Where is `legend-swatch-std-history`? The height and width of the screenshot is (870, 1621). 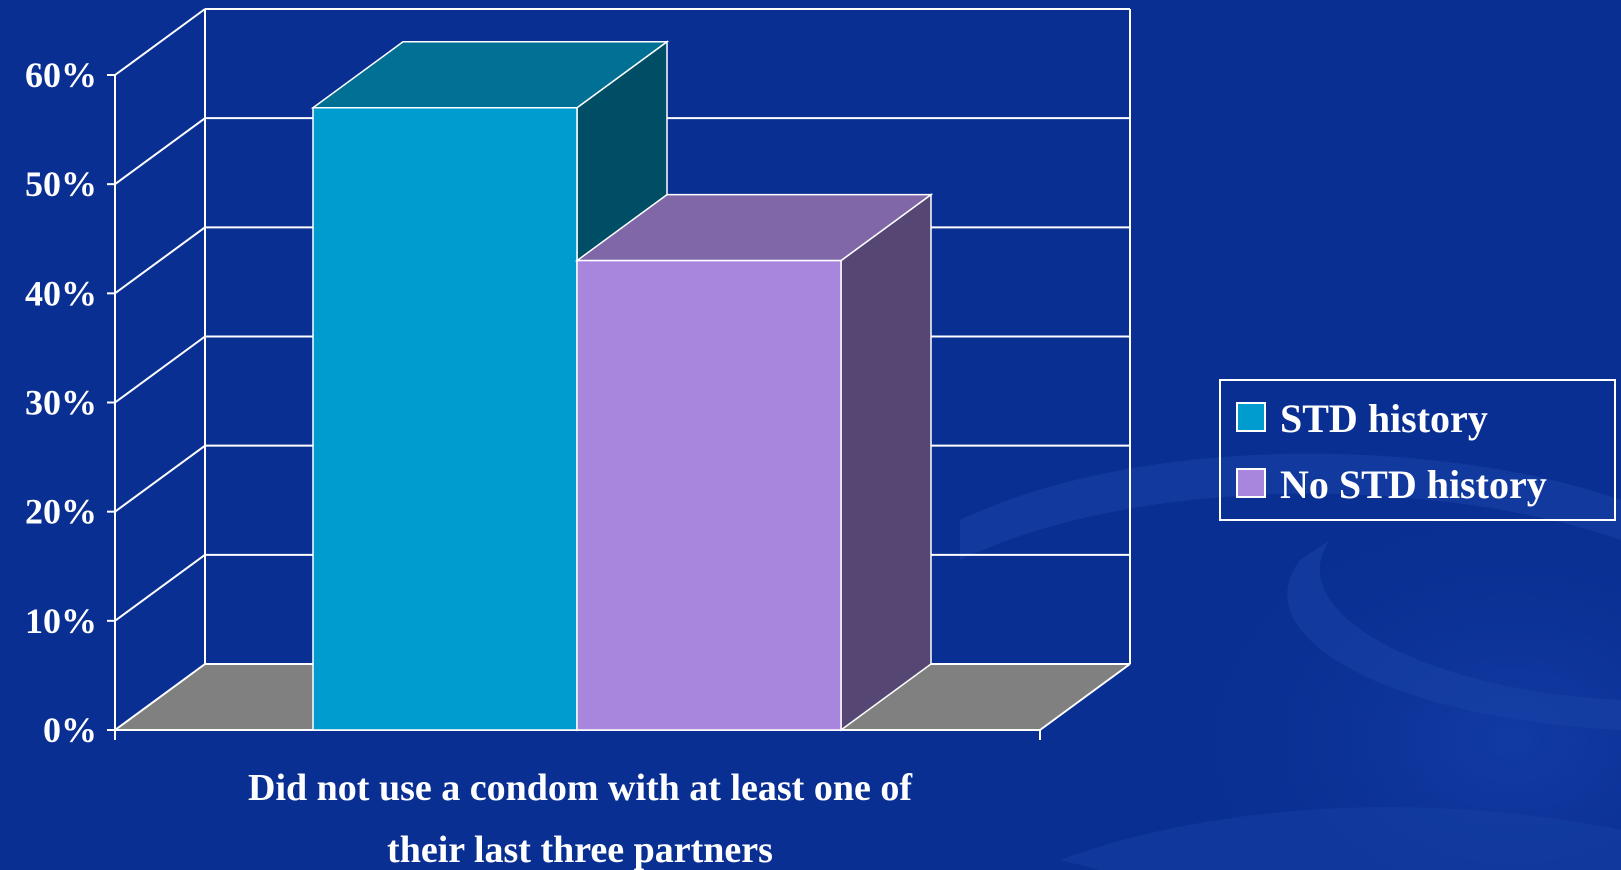 legend-swatch-std-history is located at coordinates (1251, 417).